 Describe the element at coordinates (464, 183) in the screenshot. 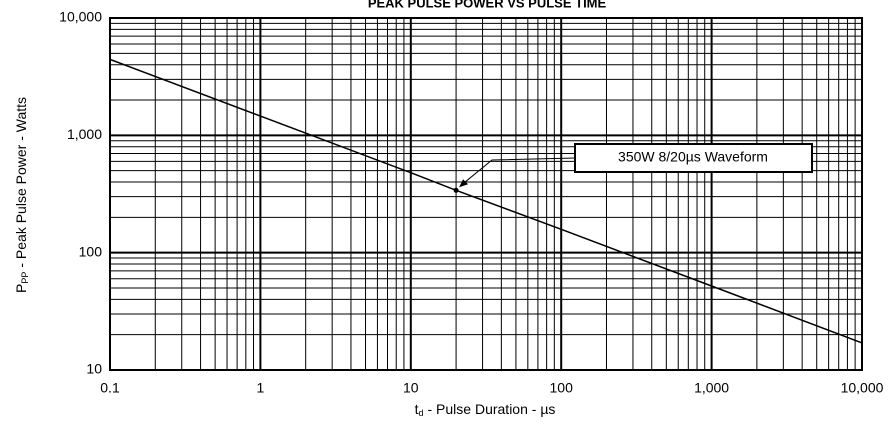

I see `annotation-arrowhead` at that location.